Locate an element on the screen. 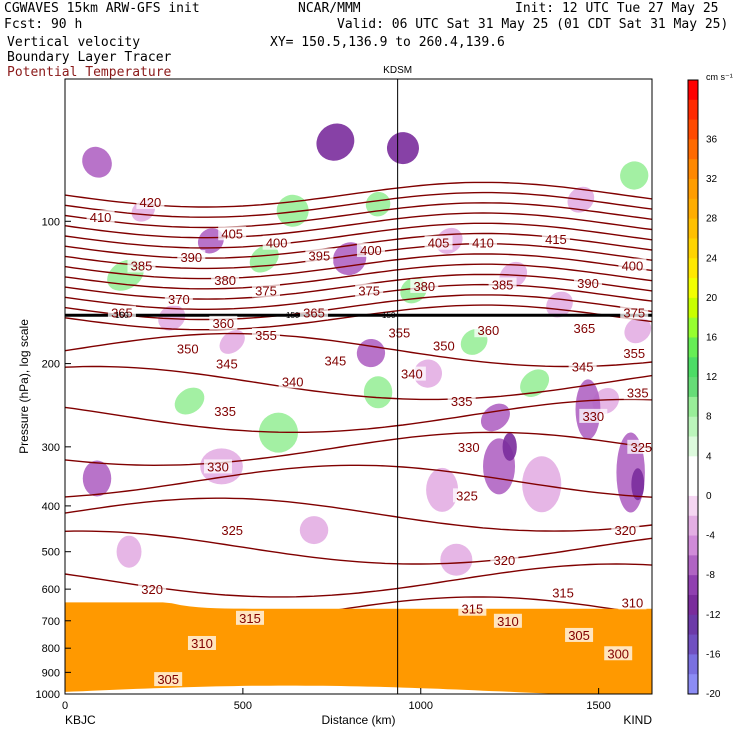 The image size is (740, 740). y-tick-label: 1000 is located at coordinates (48, 695).